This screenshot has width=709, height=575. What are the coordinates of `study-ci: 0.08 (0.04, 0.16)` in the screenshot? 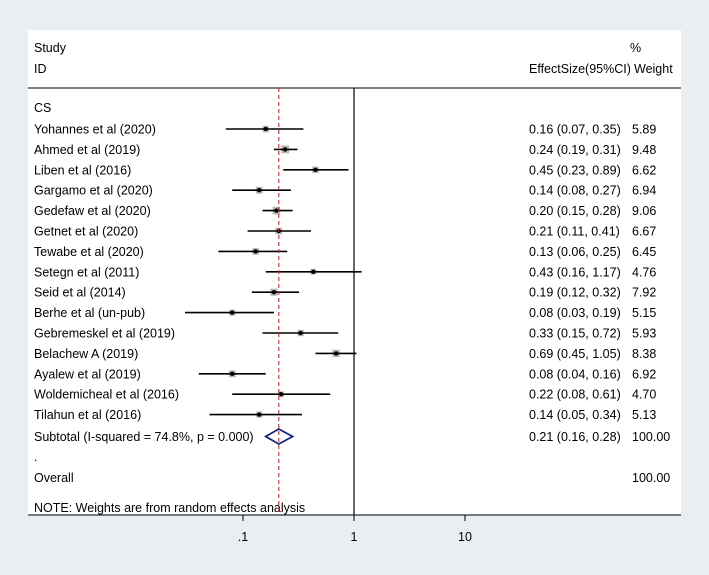 It's located at (575, 374).